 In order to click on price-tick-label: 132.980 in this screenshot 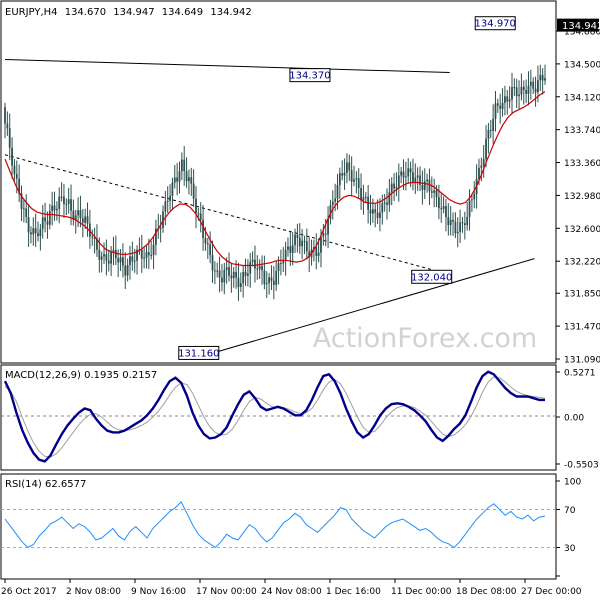, I will do `click(582, 197)`.